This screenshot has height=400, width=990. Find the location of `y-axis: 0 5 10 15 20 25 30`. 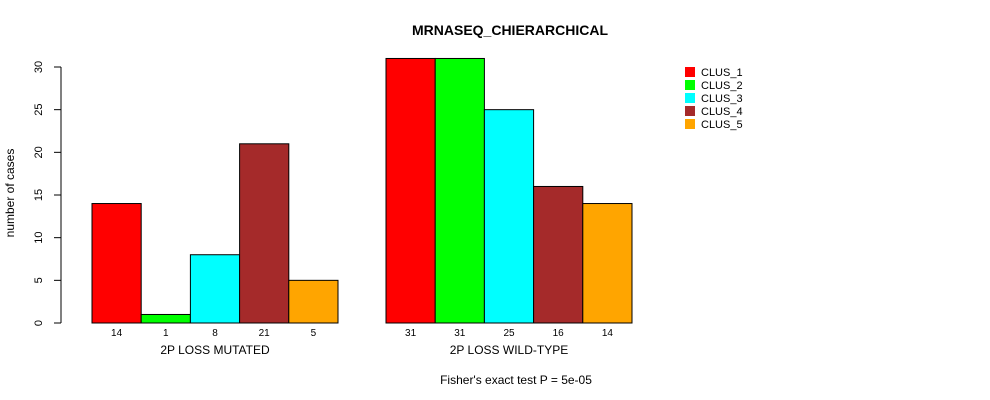

y-axis: 0 5 10 15 20 25 30 is located at coordinates (47, 193).